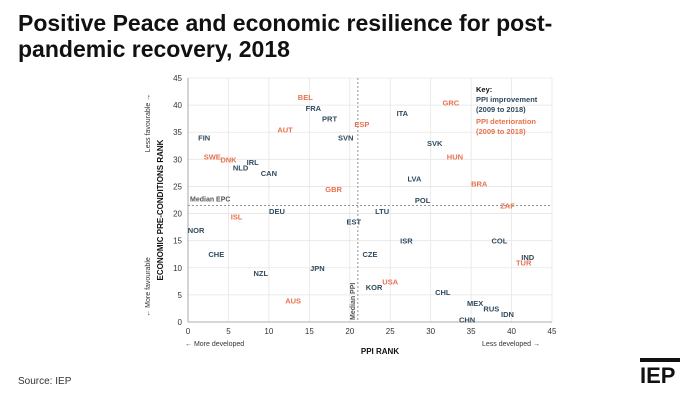 This screenshot has height=406, width=700. I want to click on y-tick-label: 10, so click(177, 268).